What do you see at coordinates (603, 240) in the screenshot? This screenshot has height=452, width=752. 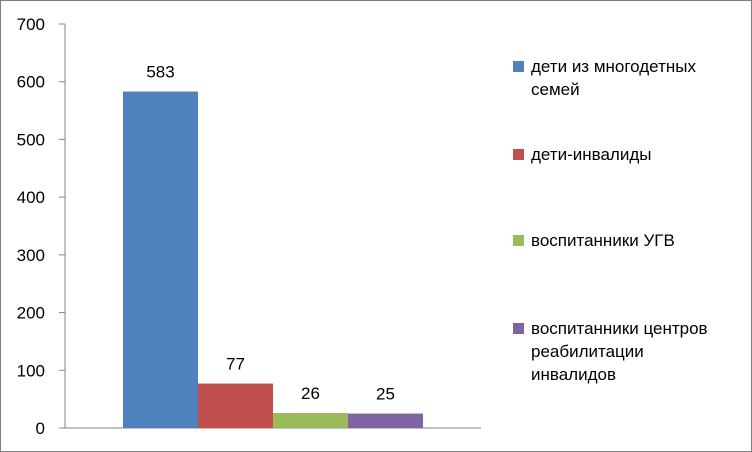 I see `legend-label: воспитанники УГВ` at bounding box center [603, 240].